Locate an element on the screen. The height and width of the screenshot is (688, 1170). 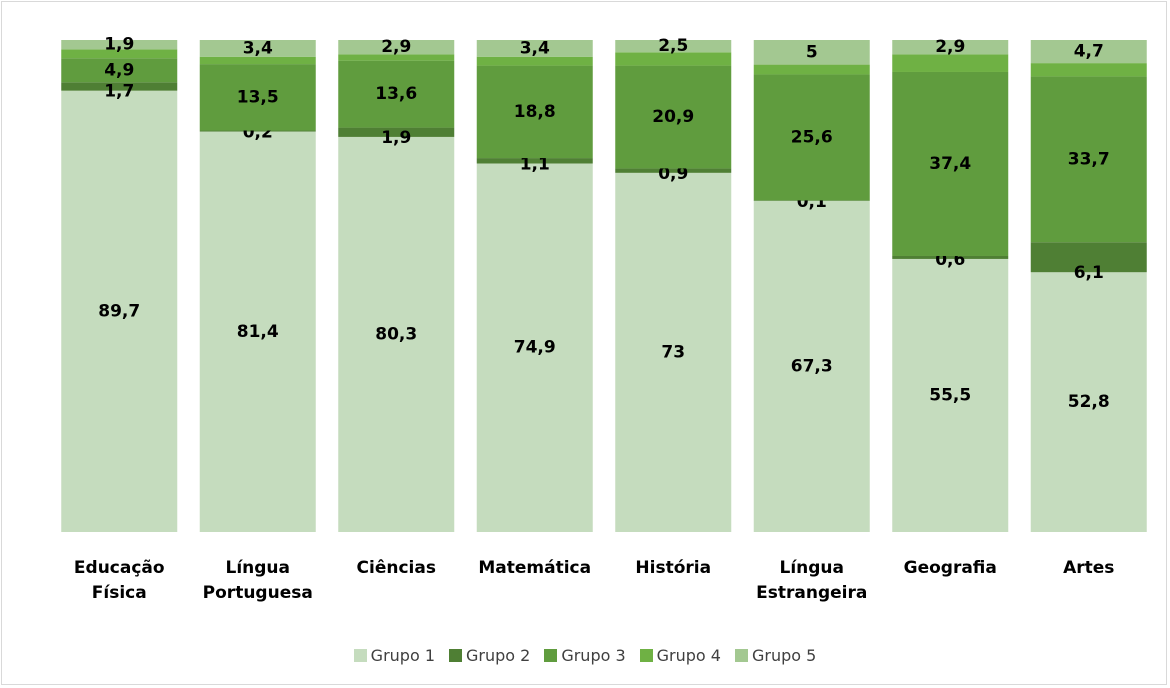
data-label: 18,8 is located at coordinates (535, 112).